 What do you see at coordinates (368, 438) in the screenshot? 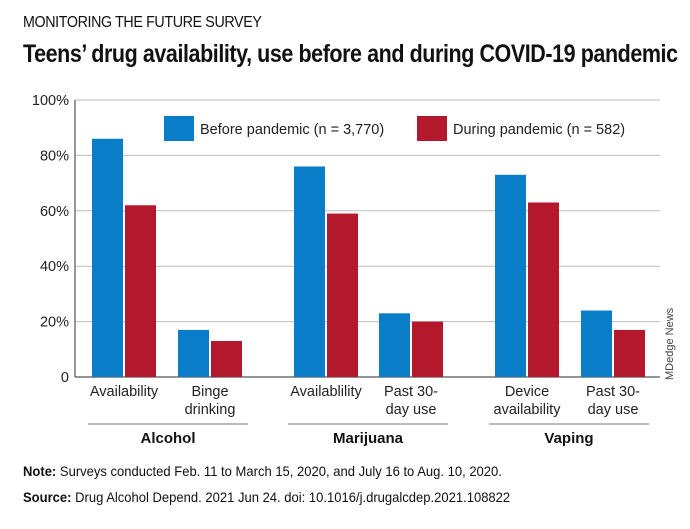
I see `group-label: Marijuana` at bounding box center [368, 438].